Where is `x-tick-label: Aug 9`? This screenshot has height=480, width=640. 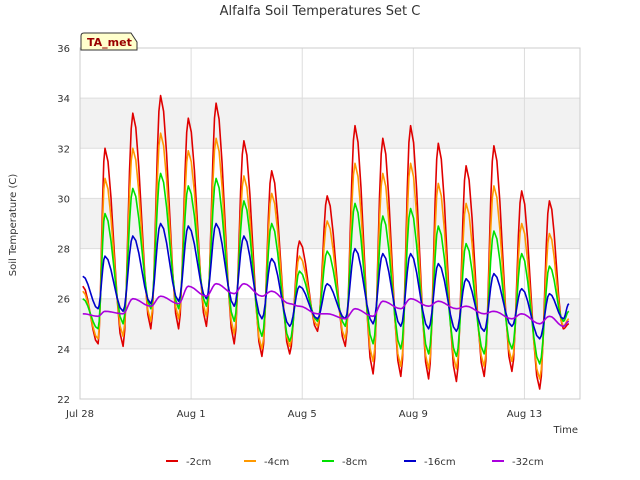
x-tick-label: Aug 9 is located at coordinates (413, 414).